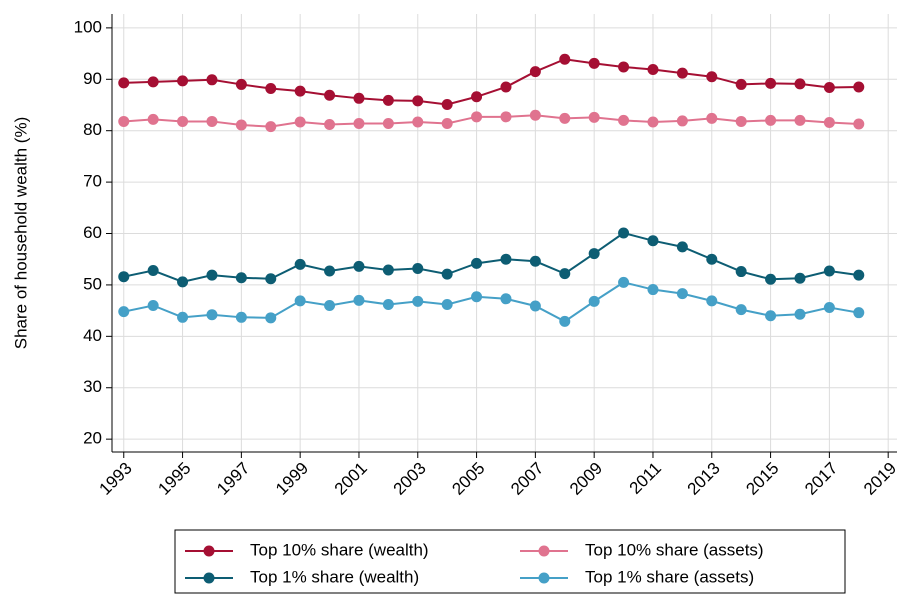  I want to click on legend-label: Top 1% share (assets), so click(669, 576).